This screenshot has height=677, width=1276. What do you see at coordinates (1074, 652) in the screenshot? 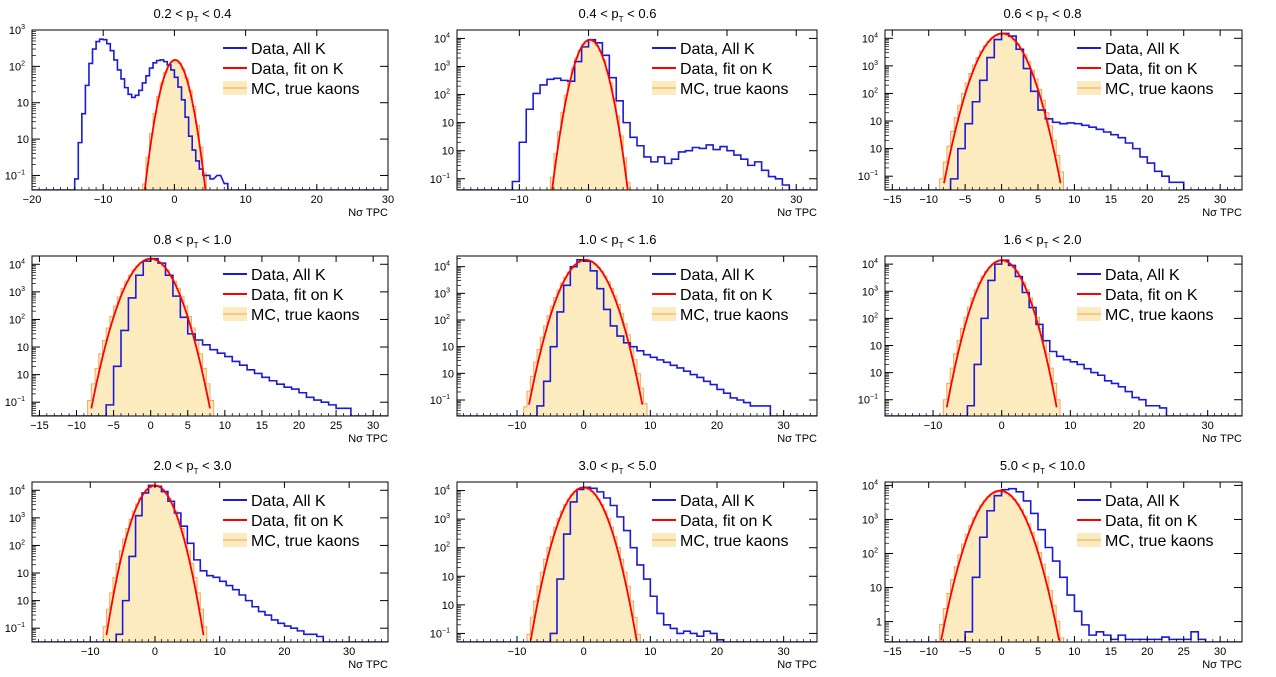
I see `x-tick-label: 10` at bounding box center [1074, 652].